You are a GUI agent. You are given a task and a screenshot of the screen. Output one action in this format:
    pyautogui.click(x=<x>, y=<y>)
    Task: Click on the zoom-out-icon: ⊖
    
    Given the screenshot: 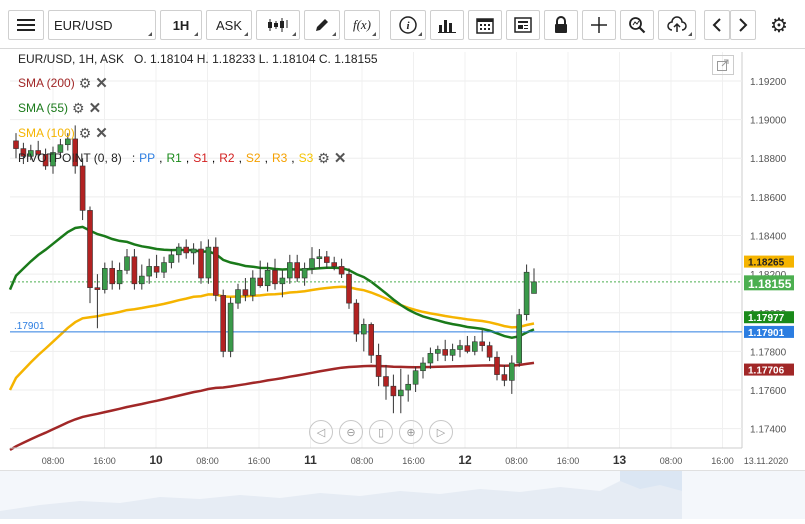 What is the action you would take?
    pyautogui.click(x=351, y=432)
    